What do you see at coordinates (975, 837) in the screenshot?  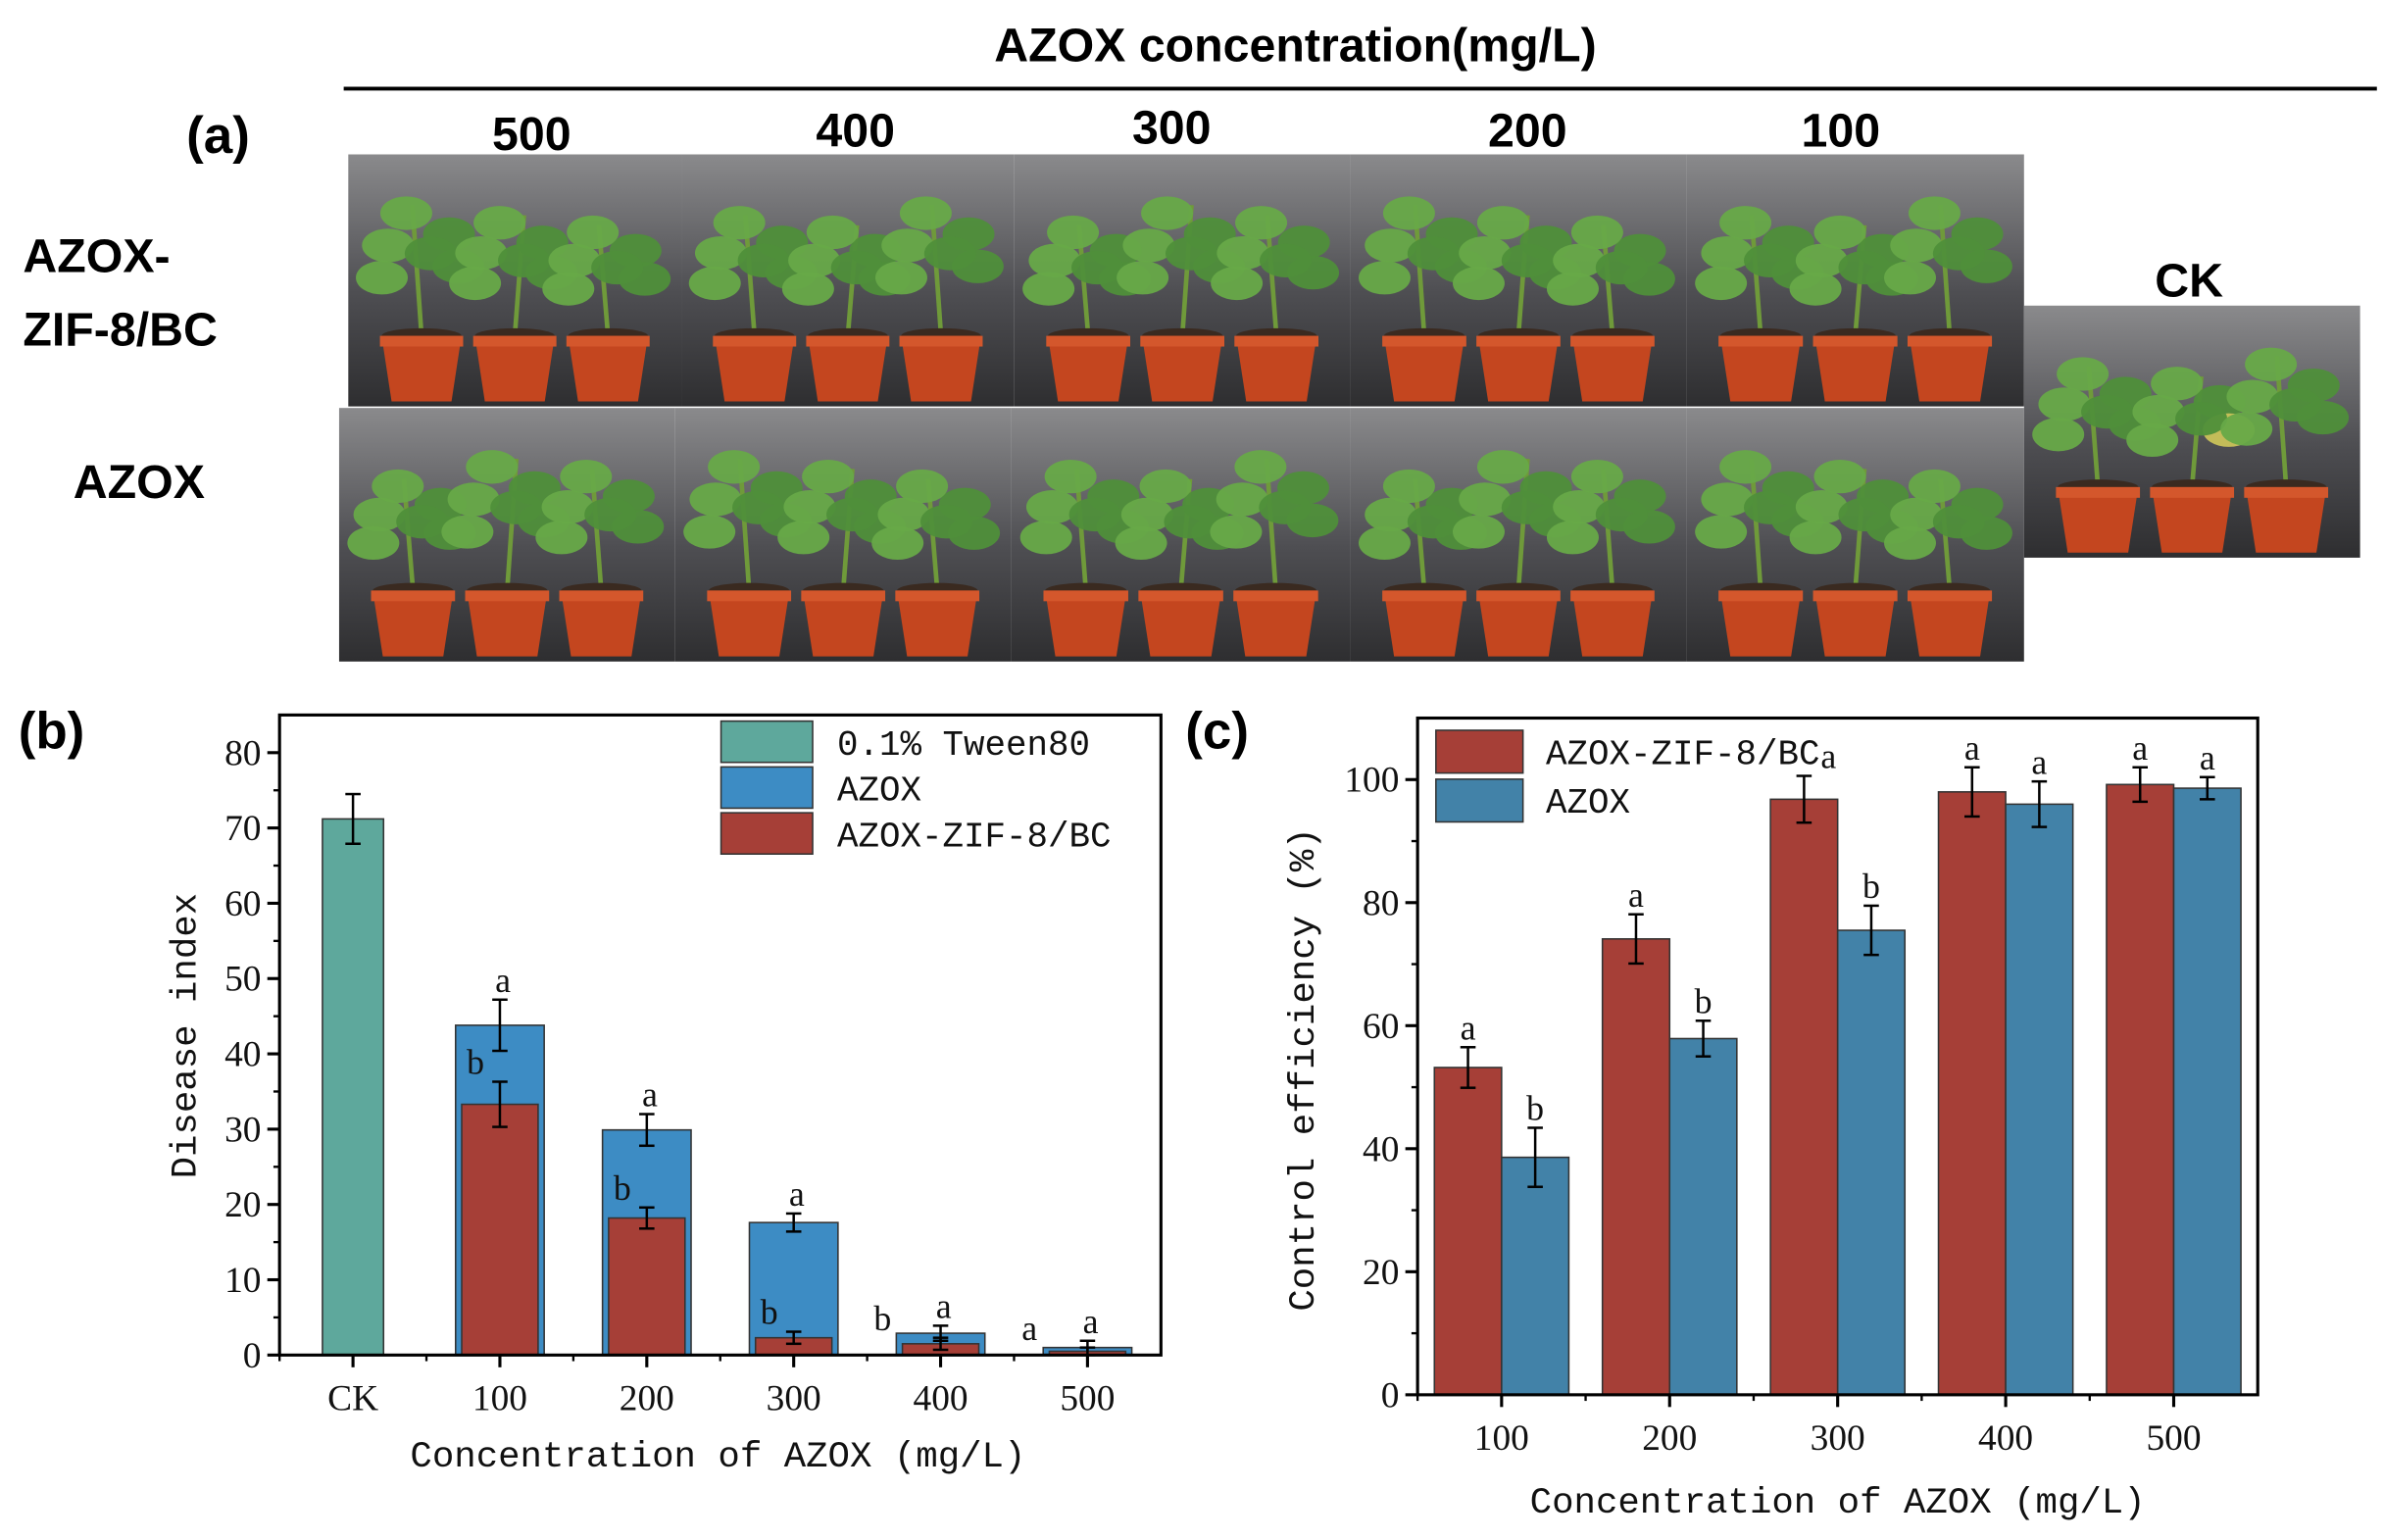 I see `legend-label-azox-zif: AZOX-ZIF-8/BC` at bounding box center [975, 837].